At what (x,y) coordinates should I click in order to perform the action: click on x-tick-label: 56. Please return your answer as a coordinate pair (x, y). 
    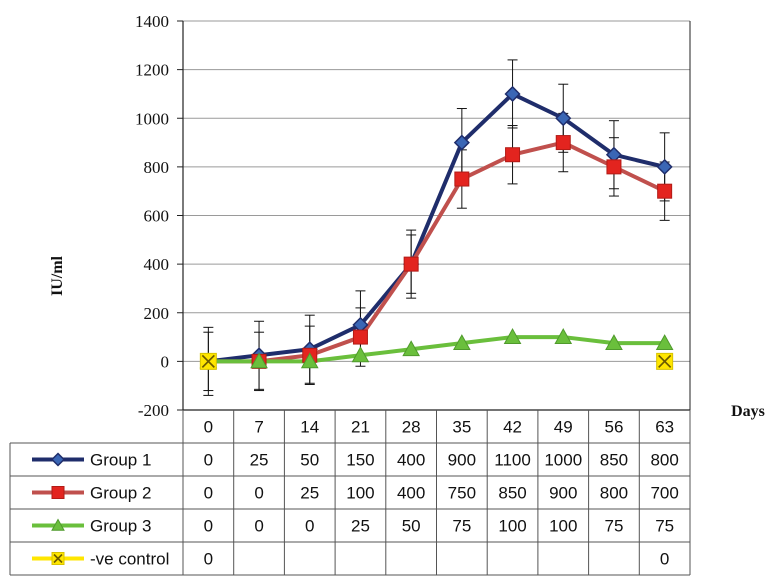
    Looking at the image, I should click on (613, 427).